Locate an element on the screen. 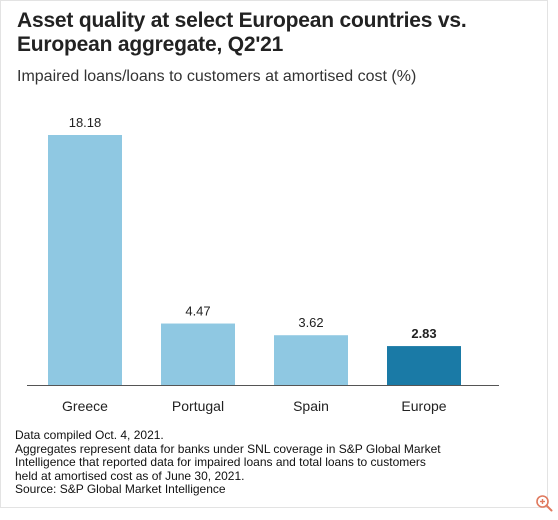 This screenshot has height=520, width=558. chart-title-line-2: European aggregate, Q2'21 is located at coordinates (150, 44).